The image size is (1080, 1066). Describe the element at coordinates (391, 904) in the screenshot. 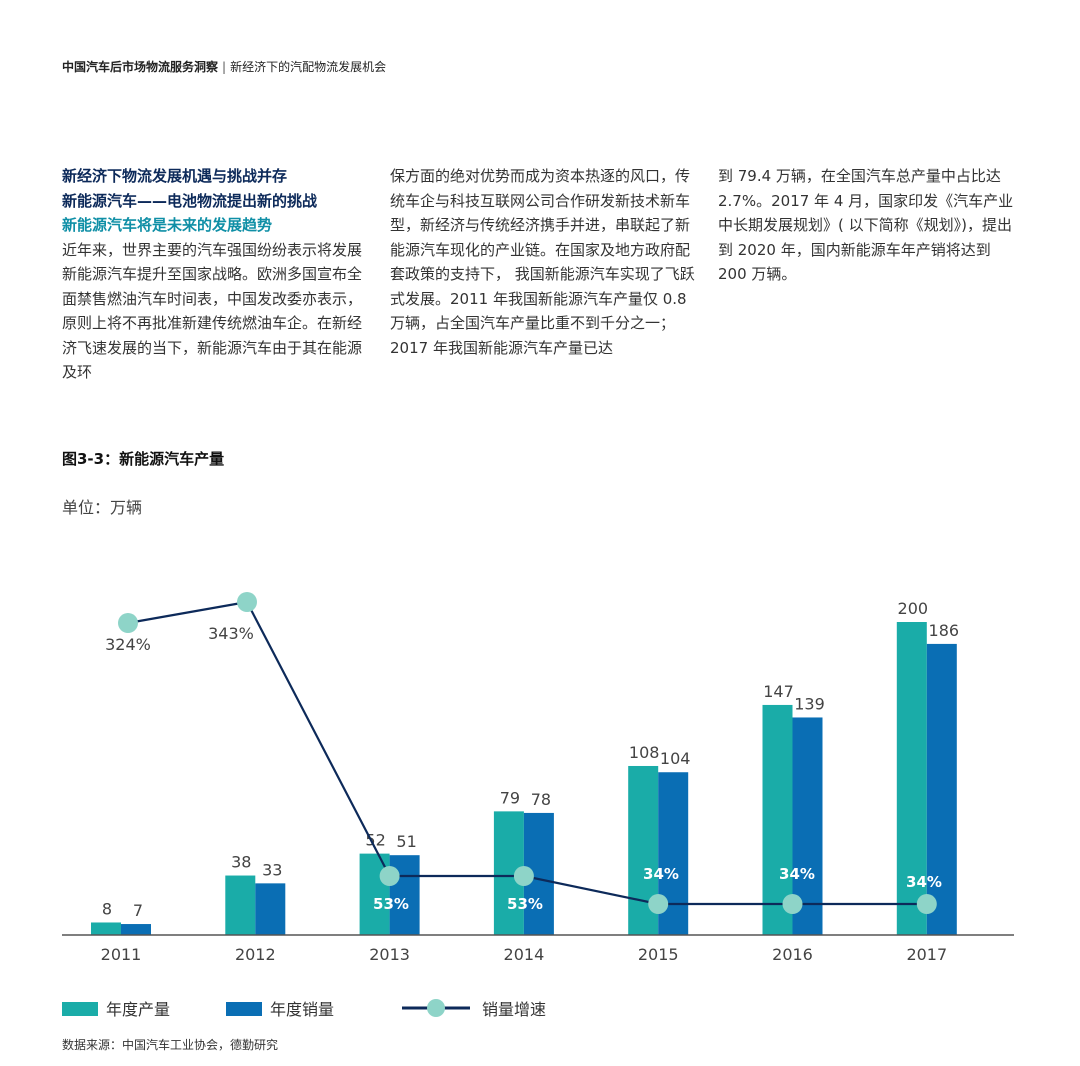

I see `growth-label-2013: 53%` at that location.